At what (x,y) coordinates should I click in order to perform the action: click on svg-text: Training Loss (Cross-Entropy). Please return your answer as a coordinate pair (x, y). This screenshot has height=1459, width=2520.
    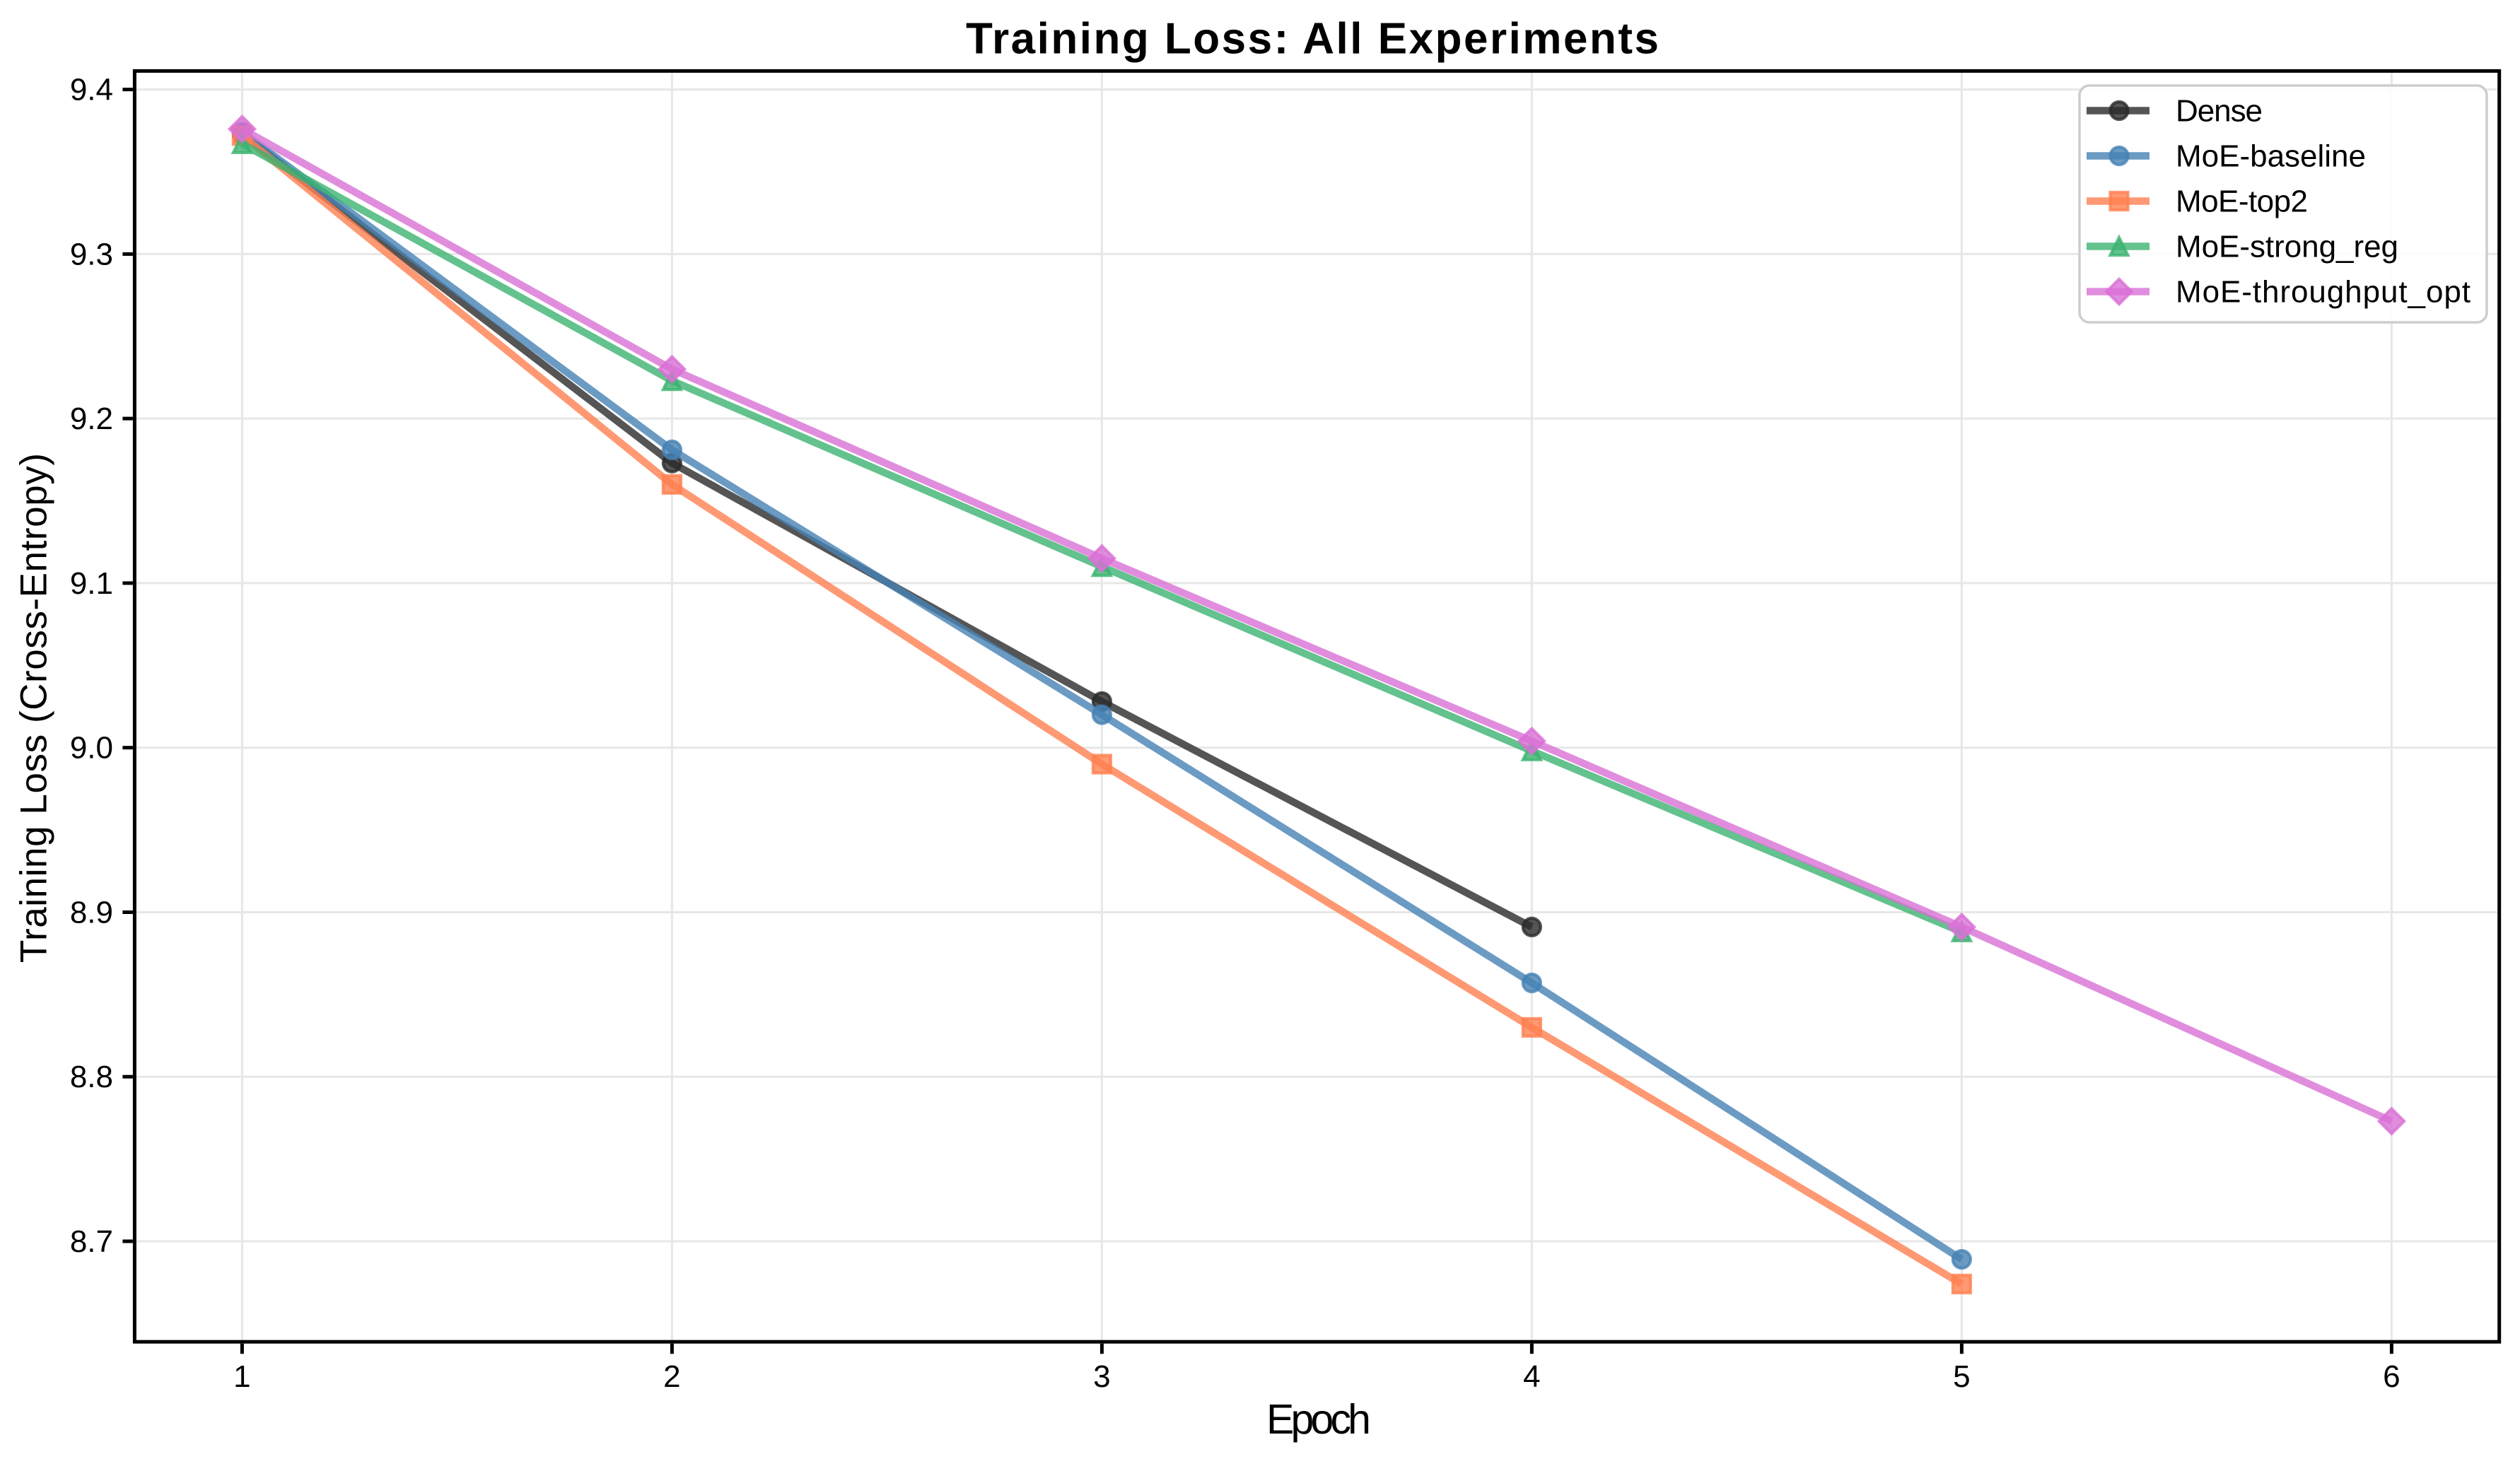
    Looking at the image, I should click on (34, 708).